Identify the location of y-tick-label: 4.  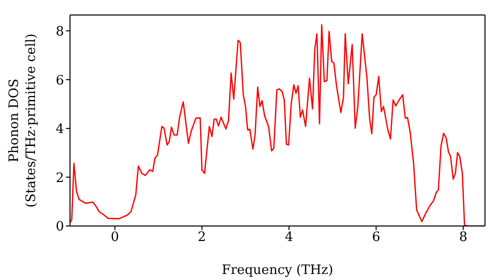
(60, 130).